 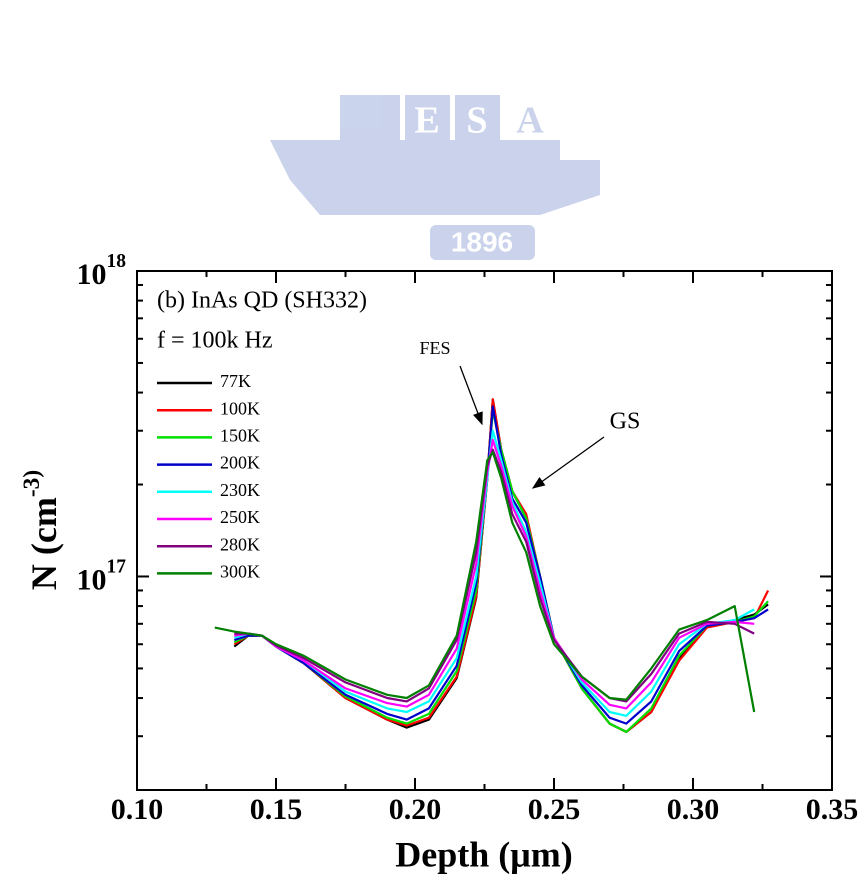 I want to click on x-tick-label: 0.10, so click(x=137, y=809).